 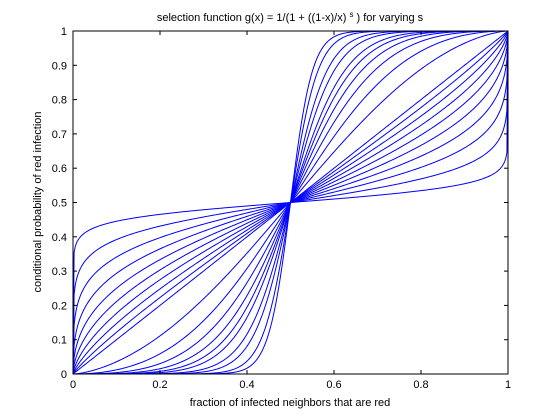 What do you see at coordinates (64, 32) in the screenshot?
I see `y-tick-label: 1` at bounding box center [64, 32].